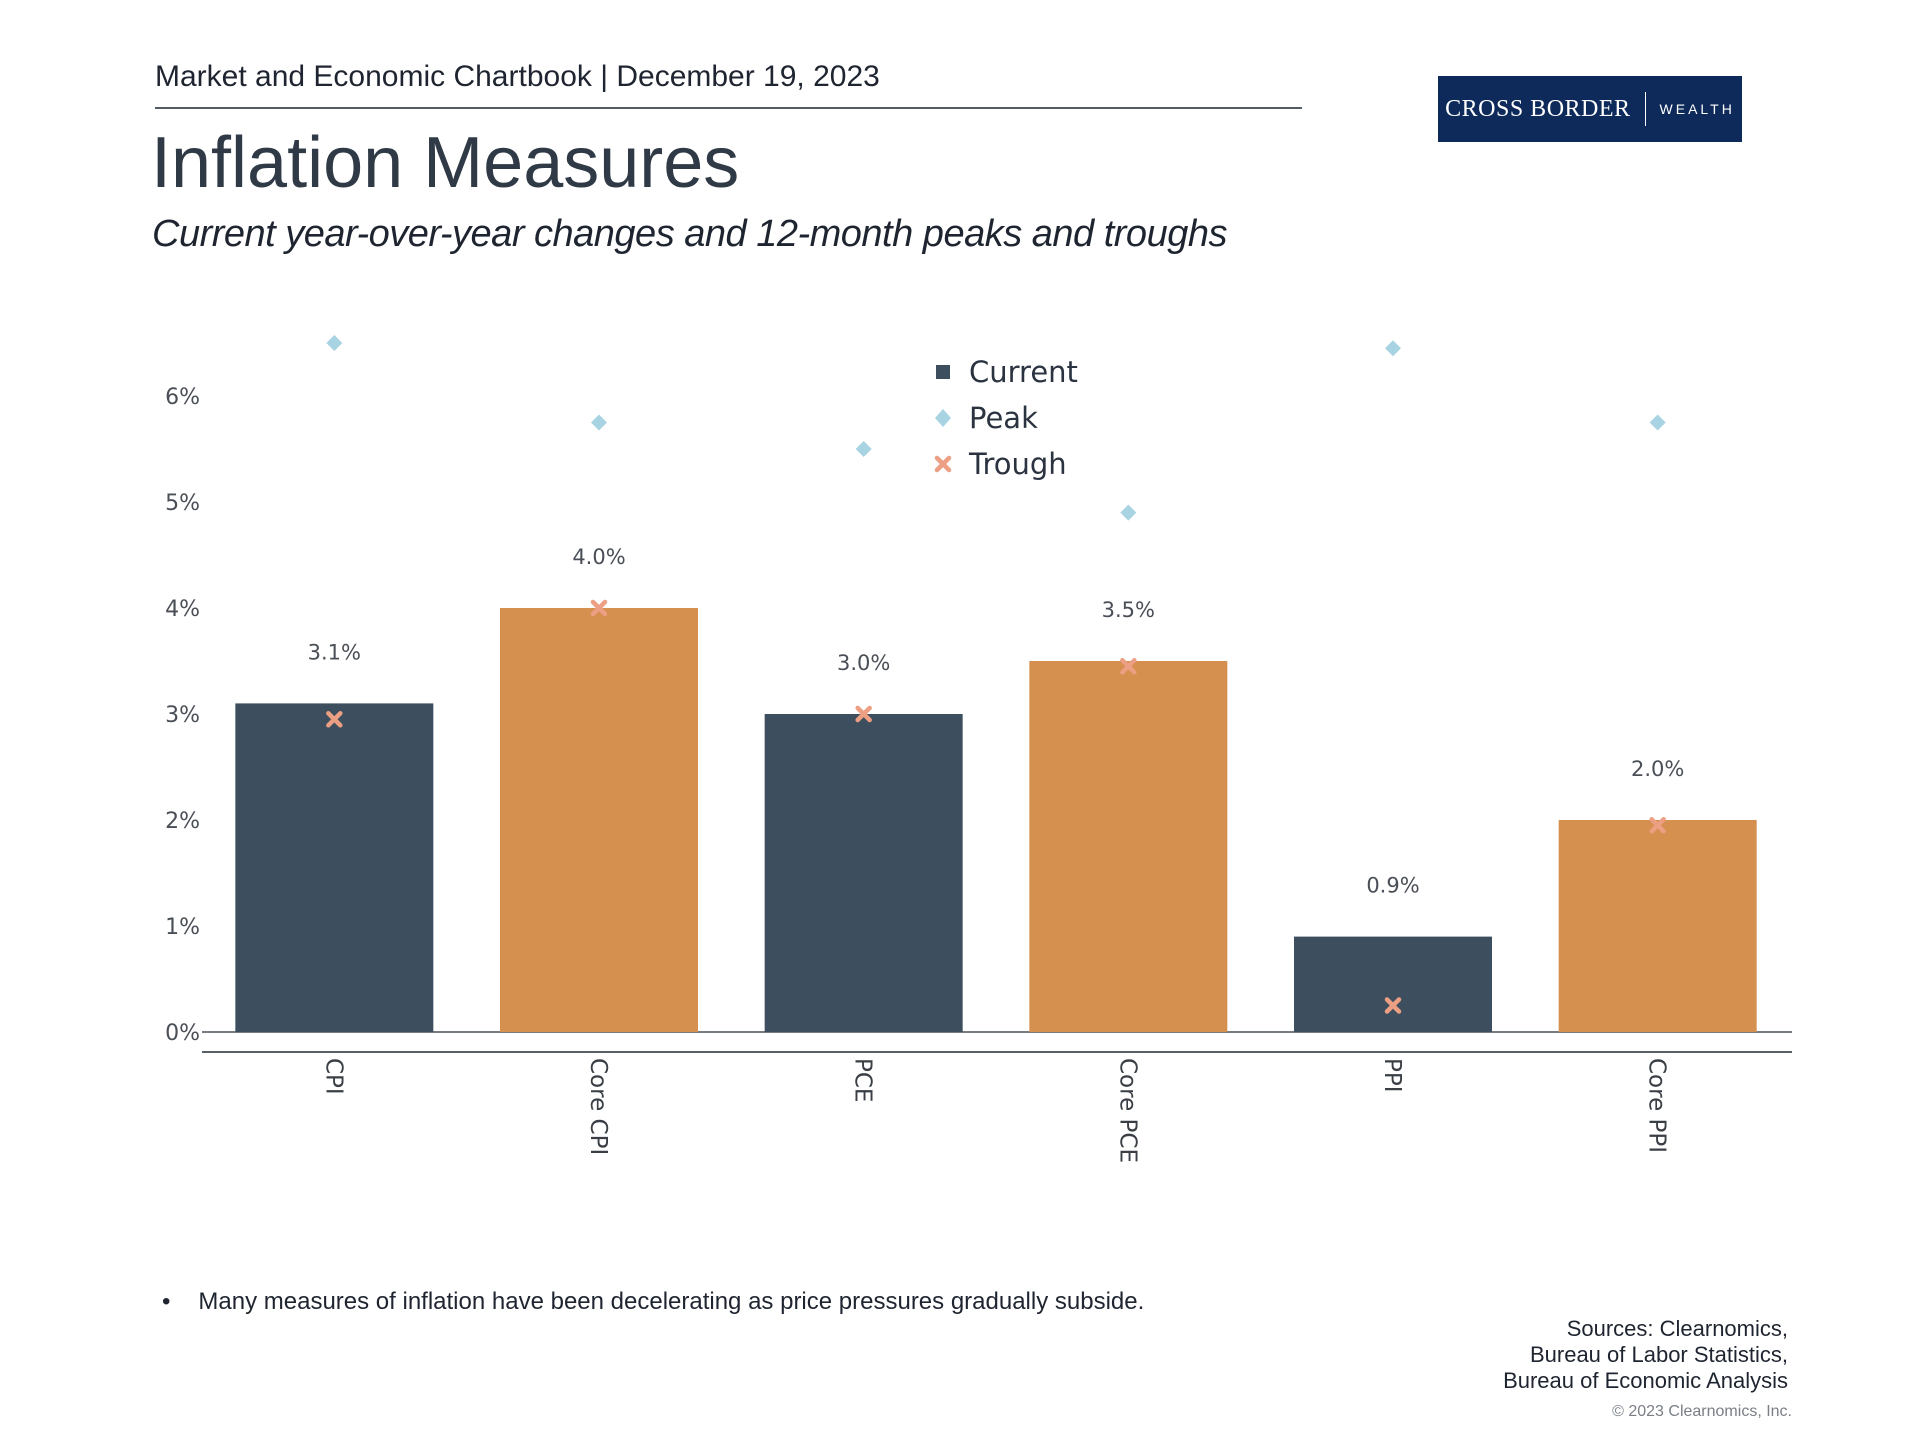 The height and width of the screenshot is (1440, 1920). I want to click on data-label: 3.0%, so click(863, 663).